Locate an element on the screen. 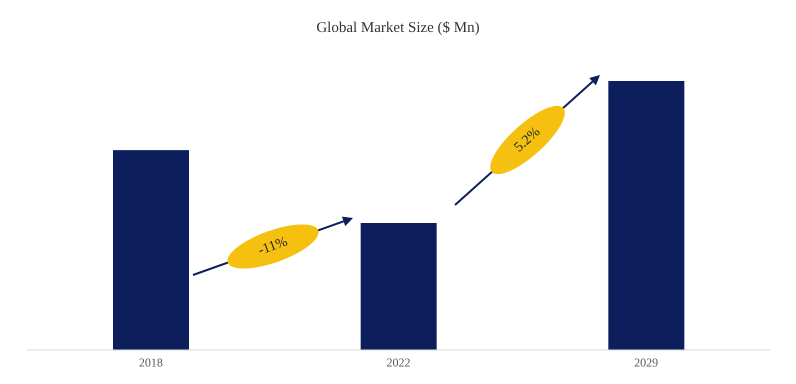 This screenshot has height=384, width=796. annotation: -11% is located at coordinates (273, 246).